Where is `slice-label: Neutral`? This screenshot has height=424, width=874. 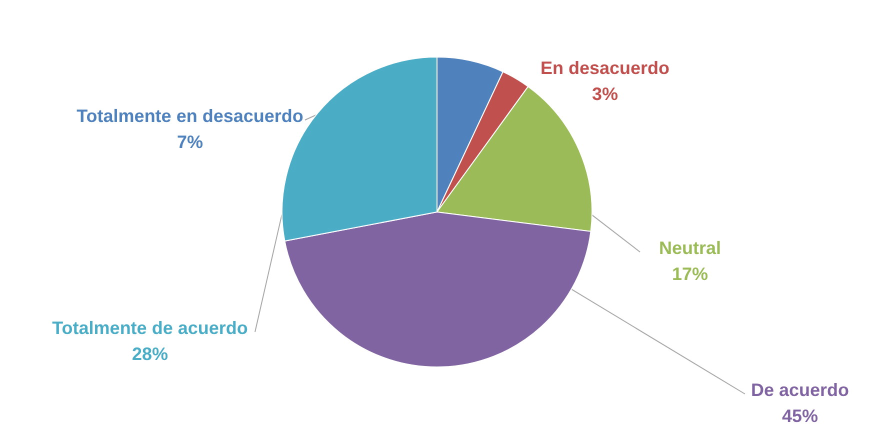 slice-label: Neutral is located at coordinates (690, 248).